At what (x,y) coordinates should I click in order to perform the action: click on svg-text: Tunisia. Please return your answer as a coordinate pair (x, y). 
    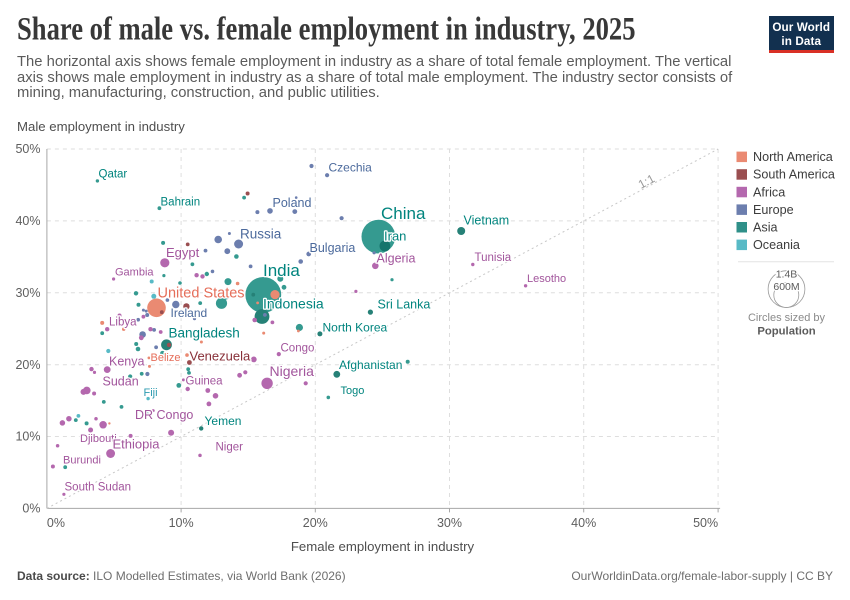
    Looking at the image, I should click on (493, 258).